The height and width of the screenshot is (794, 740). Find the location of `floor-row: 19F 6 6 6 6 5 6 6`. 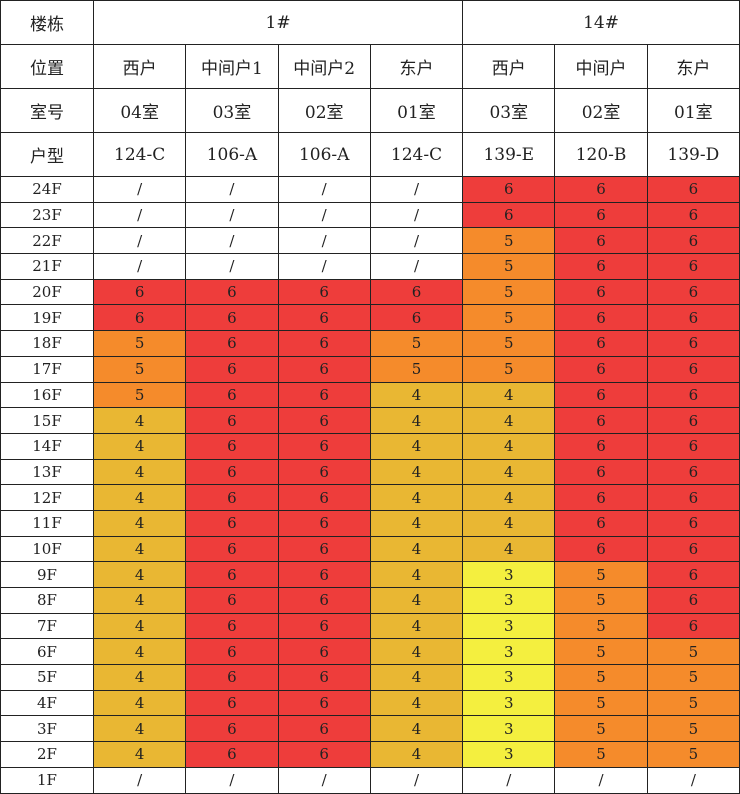

floor-row: 19F 6 6 6 6 5 6 6 is located at coordinates (370, 318).